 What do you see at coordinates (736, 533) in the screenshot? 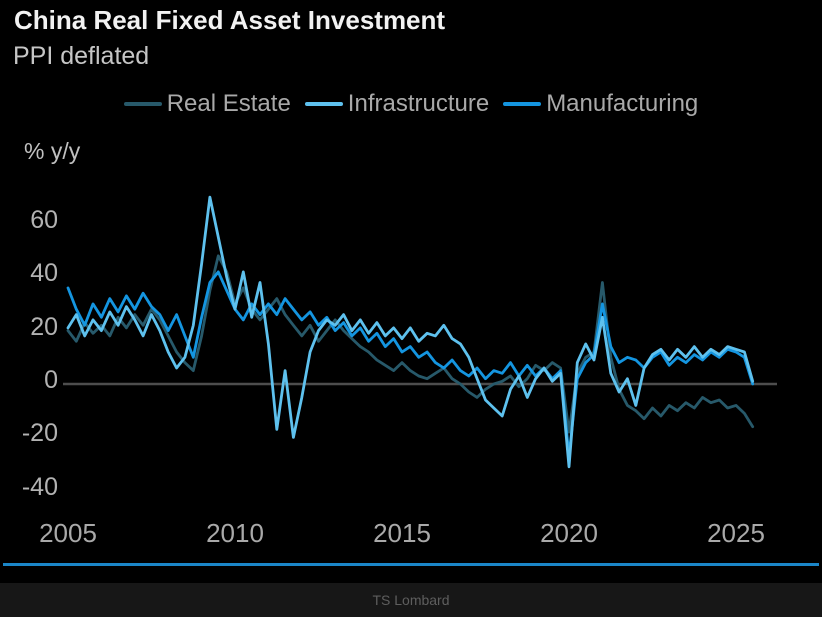
I see `x-tick-label: 2025` at bounding box center [736, 533].